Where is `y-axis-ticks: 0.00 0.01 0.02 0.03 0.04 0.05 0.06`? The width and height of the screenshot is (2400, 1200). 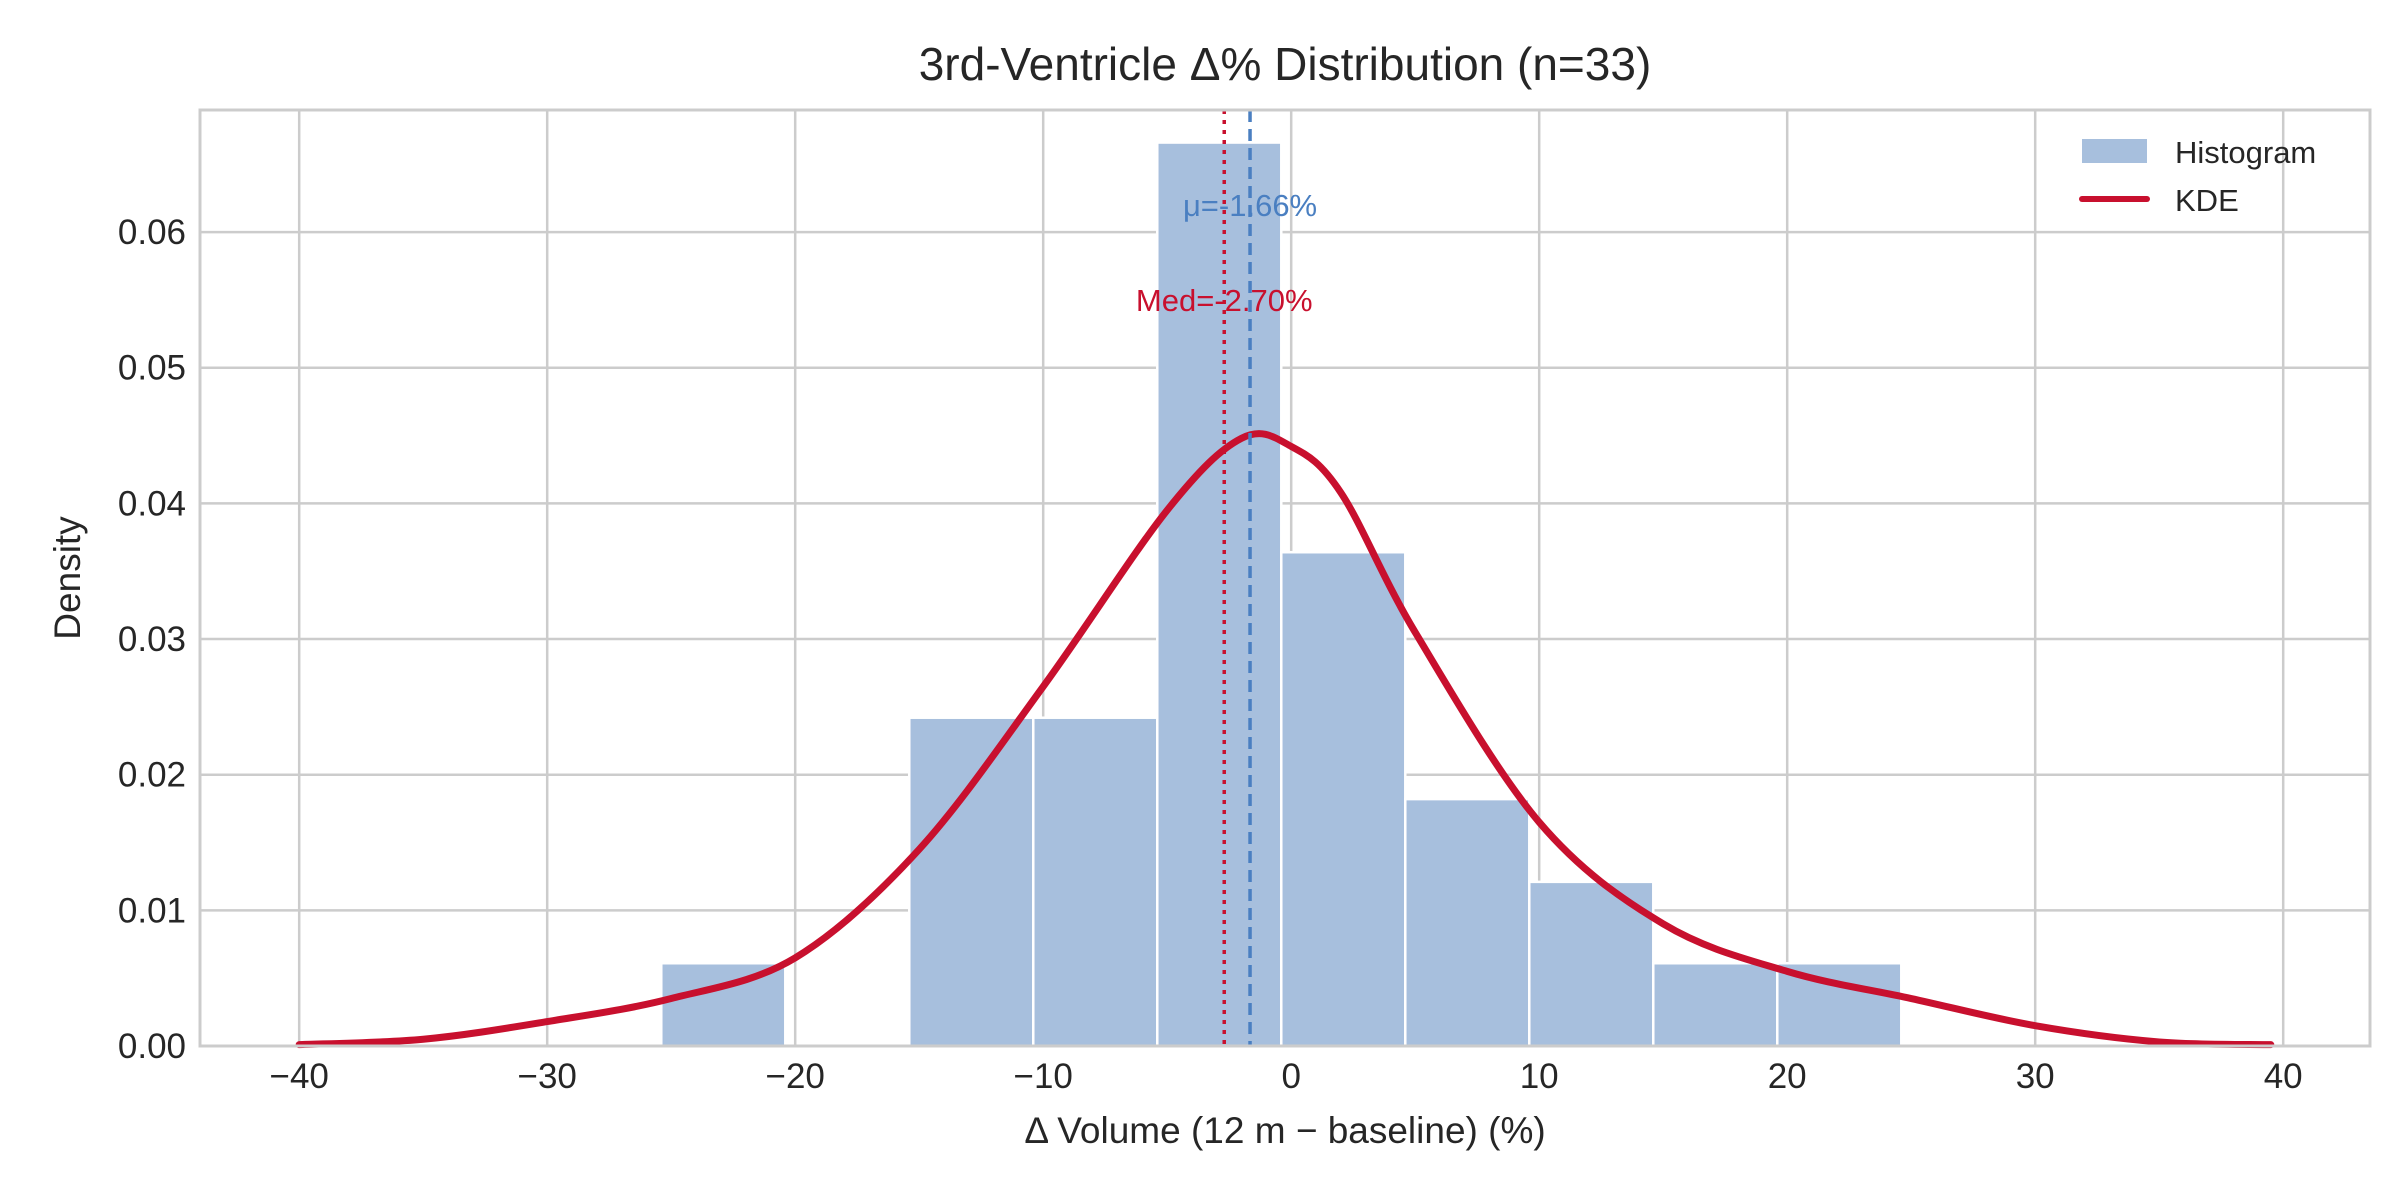 y-axis-ticks: 0.00 0.01 0.02 0.03 0.04 0.05 0.06 is located at coordinates (152, 639).